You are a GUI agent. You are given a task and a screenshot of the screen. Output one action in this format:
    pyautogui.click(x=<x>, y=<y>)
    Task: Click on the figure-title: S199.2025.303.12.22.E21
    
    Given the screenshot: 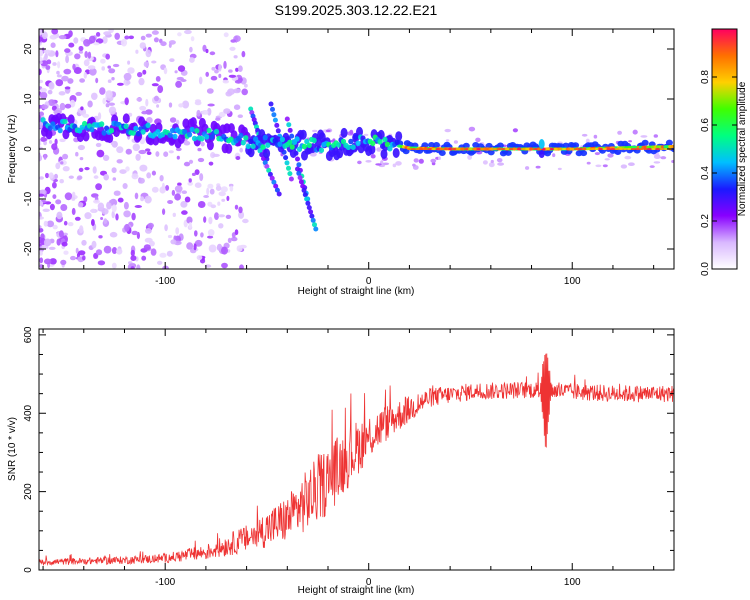 What is the action you would take?
    pyautogui.click(x=356, y=10)
    